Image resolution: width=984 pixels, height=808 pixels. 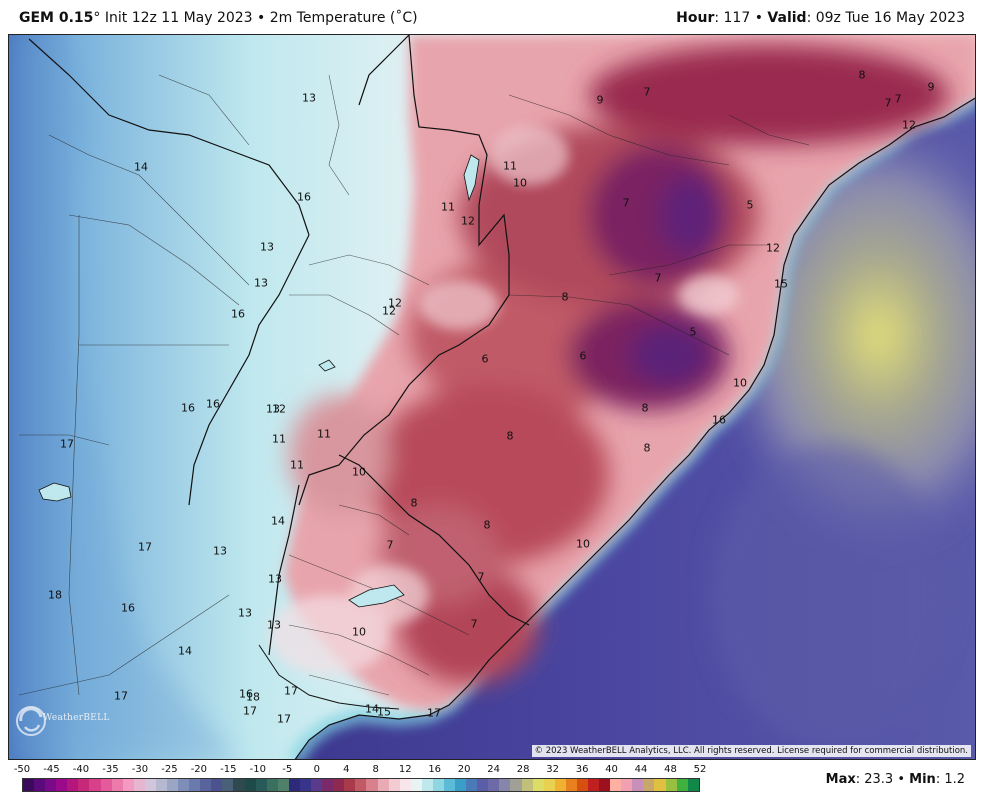 I want to click on colorbar-tick-label: 44, so click(x=641, y=769).